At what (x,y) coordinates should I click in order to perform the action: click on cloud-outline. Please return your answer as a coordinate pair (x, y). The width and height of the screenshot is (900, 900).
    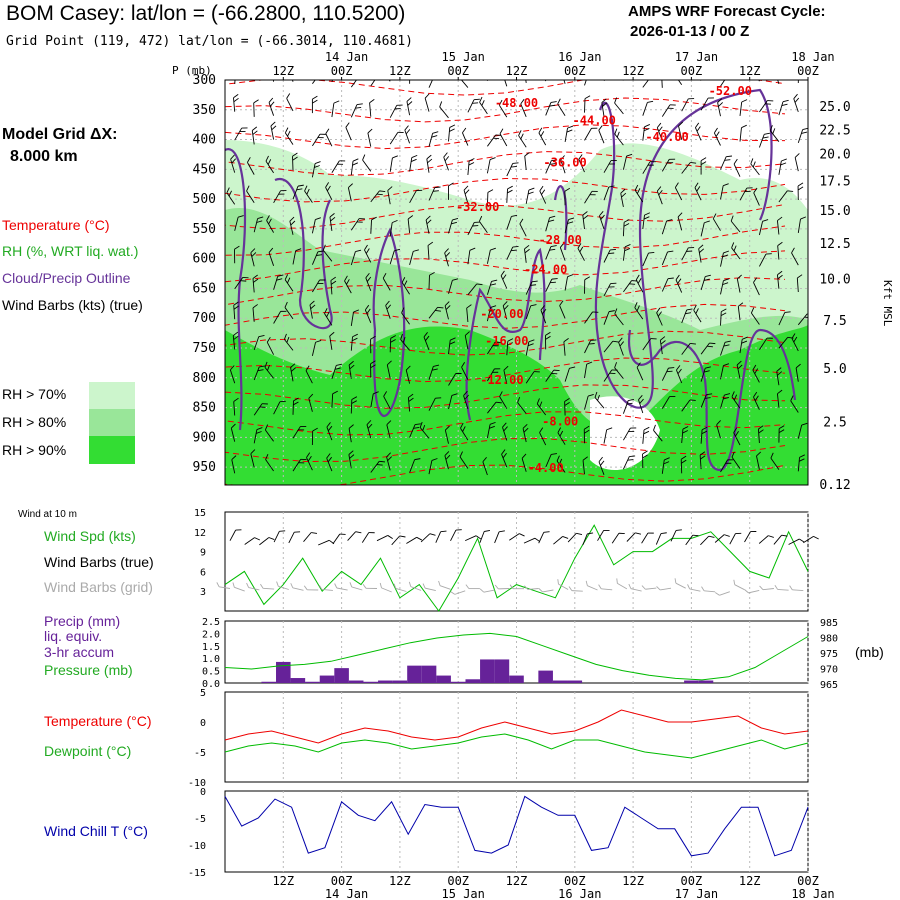
    Looking at the image, I should click on (683, 248).